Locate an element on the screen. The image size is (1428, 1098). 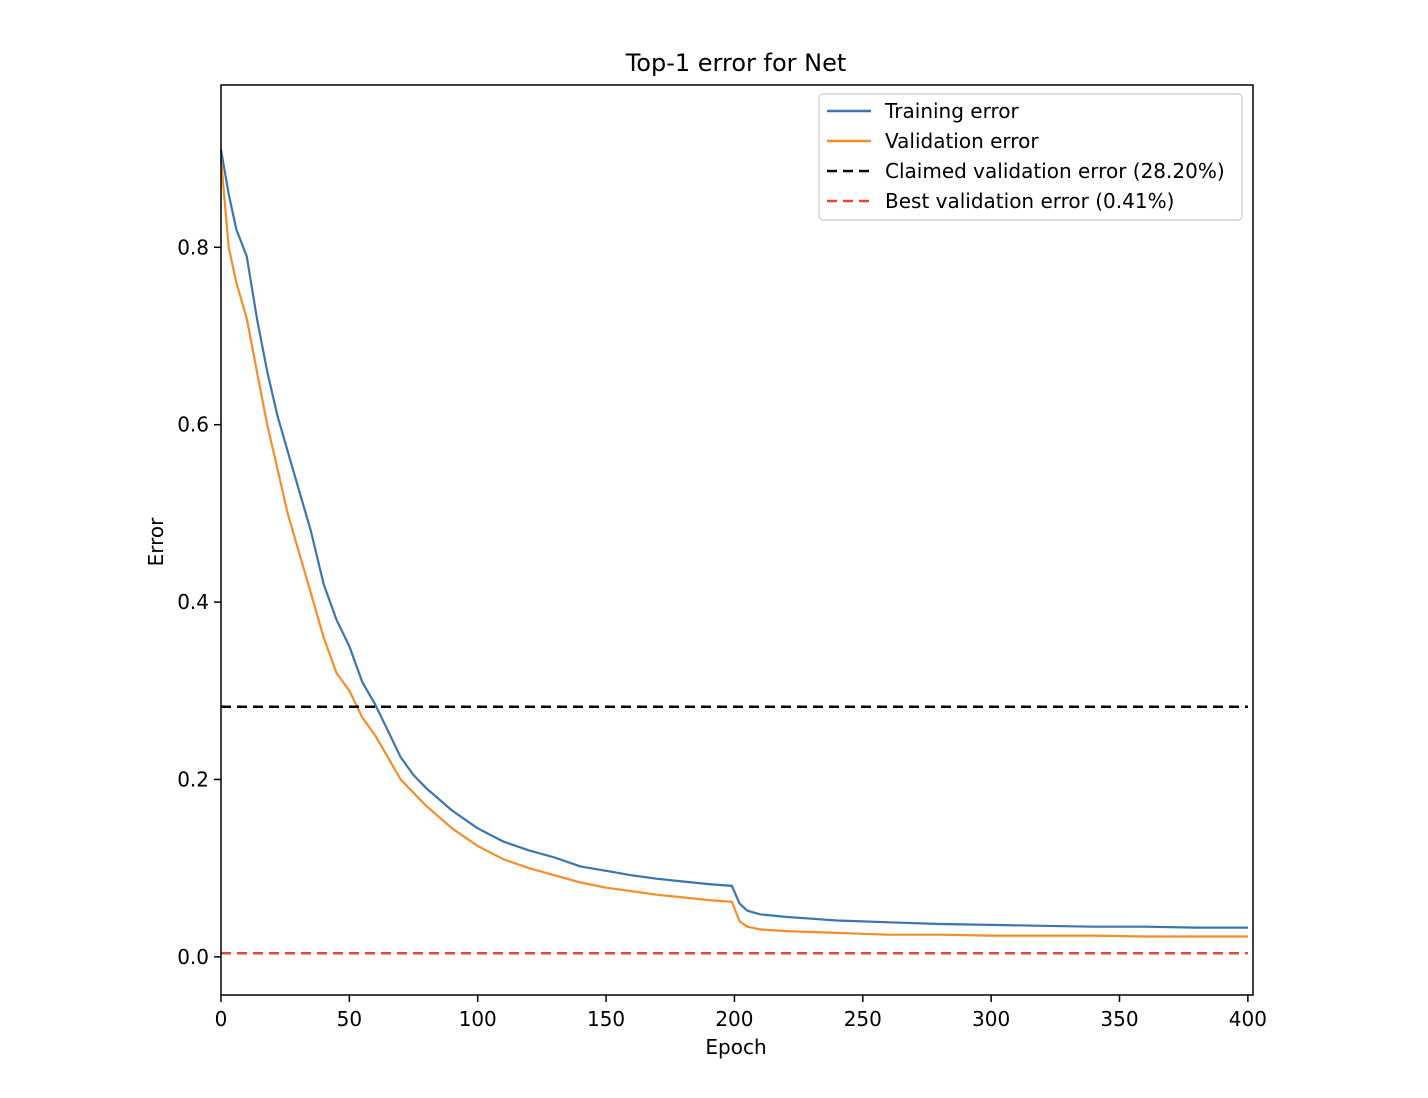
x-tick-label: 200 is located at coordinates (734, 1019).